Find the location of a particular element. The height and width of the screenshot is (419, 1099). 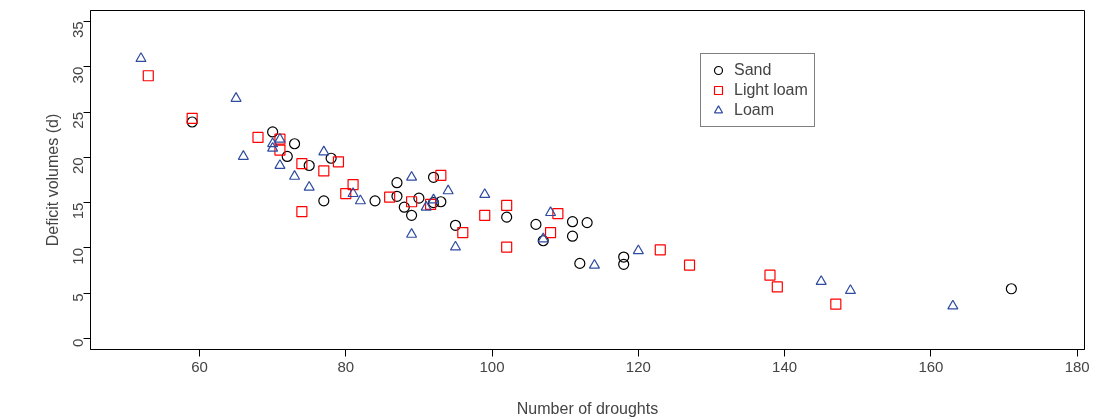

x-tick-label: 160 is located at coordinates (931, 366).